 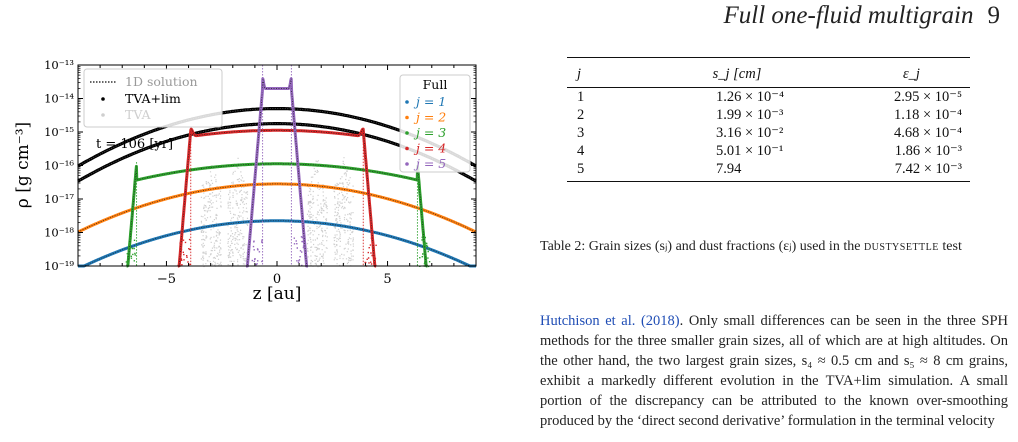 What do you see at coordinates (59, 65) in the screenshot?
I see `y-tick-label: 10⁻¹³` at bounding box center [59, 65].